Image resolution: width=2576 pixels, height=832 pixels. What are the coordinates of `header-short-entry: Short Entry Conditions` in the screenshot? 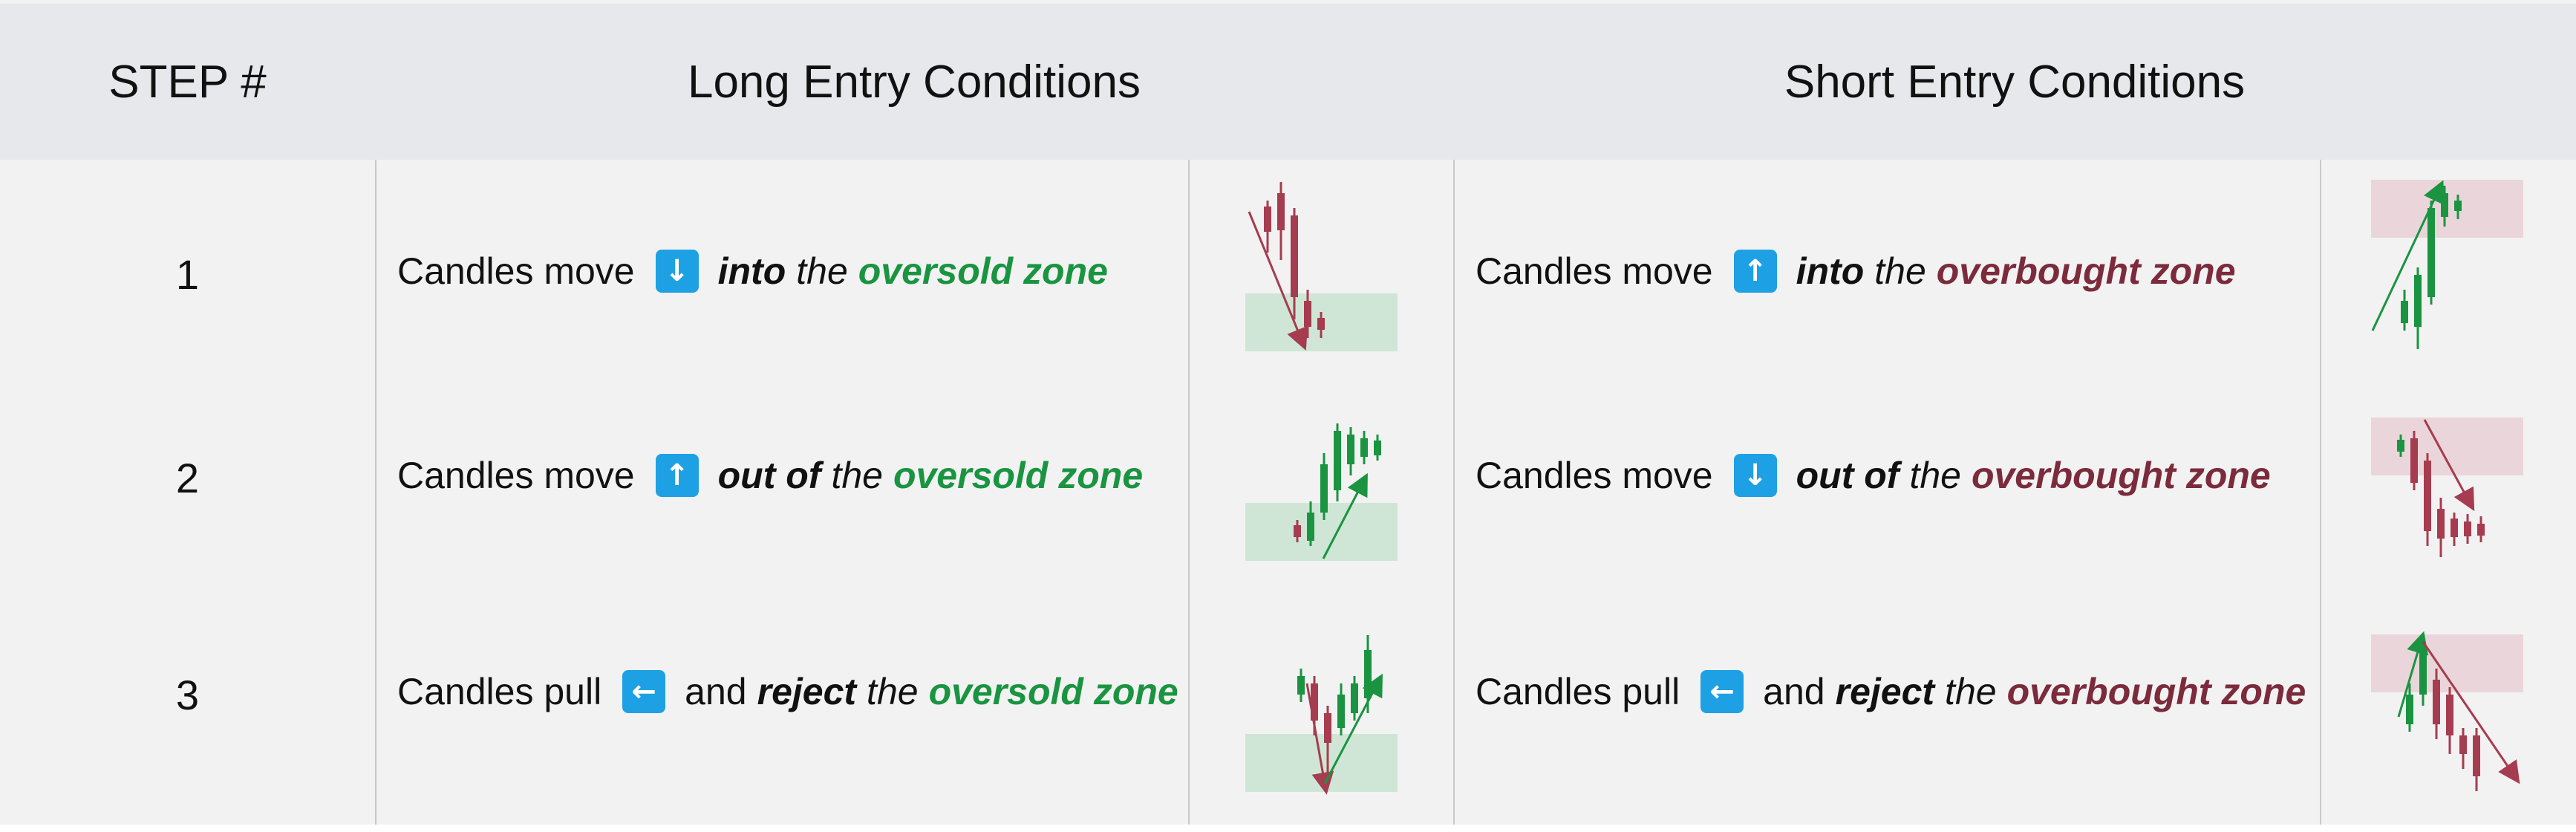 It's located at (2015, 82).